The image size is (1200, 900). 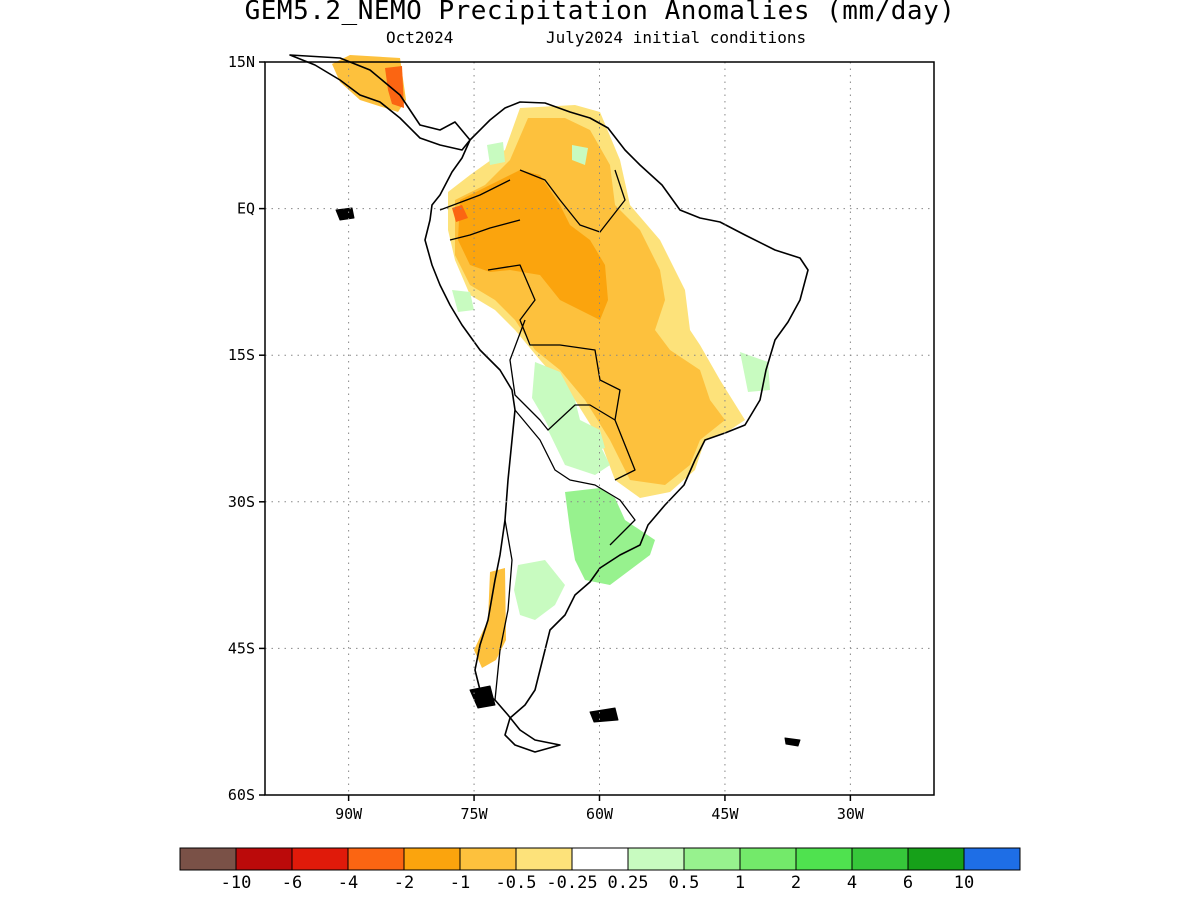 I want to click on colorbar: -10 -6 -4 -2 -1 -0.5 -0.25 0.25 0.5 1 2 4 6 10, so click(x=600, y=870).